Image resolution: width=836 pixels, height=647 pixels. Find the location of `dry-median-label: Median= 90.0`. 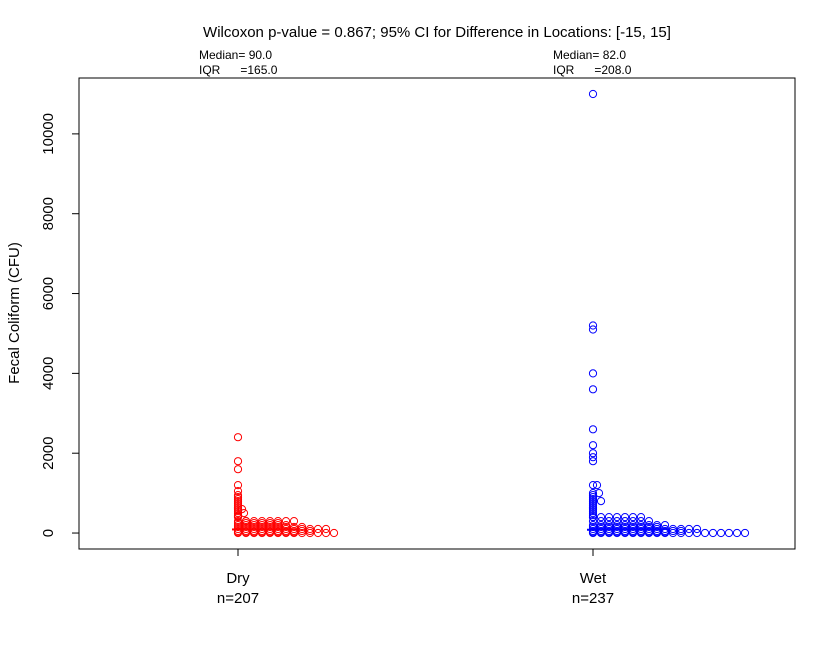

dry-median-label: Median= 90.0 is located at coordinates (235, 55).